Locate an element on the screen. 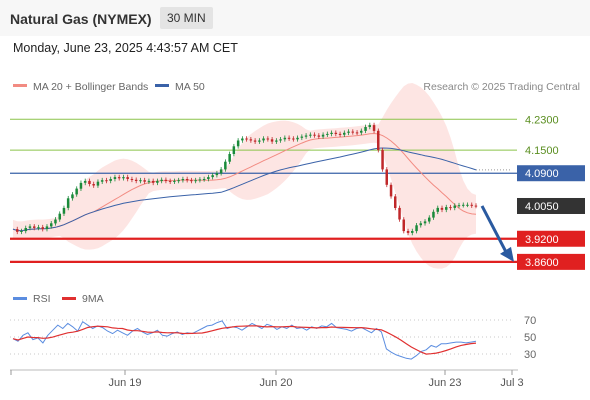 The height and width of the screenshot is (400, 590). forecast-arrow-shaft is located at coordinates (494, 230).